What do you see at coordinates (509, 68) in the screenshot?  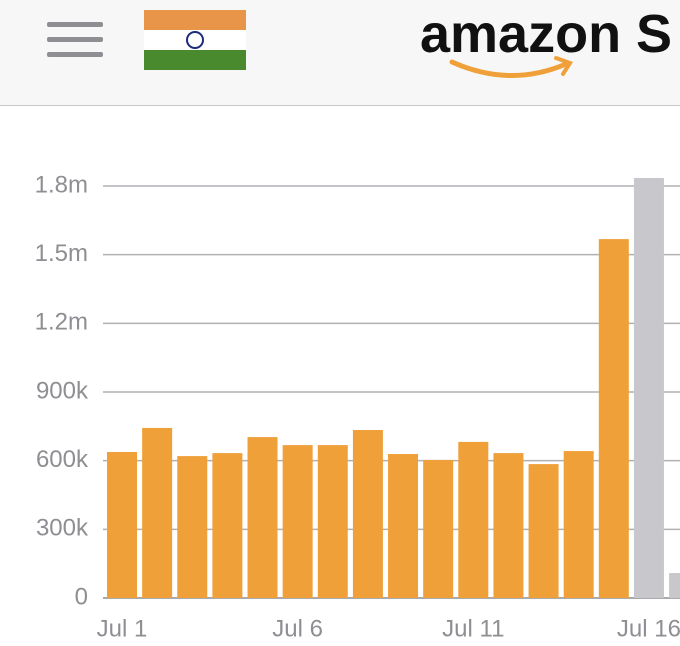 I see `logo-smile` at bounding box center [509, 68].